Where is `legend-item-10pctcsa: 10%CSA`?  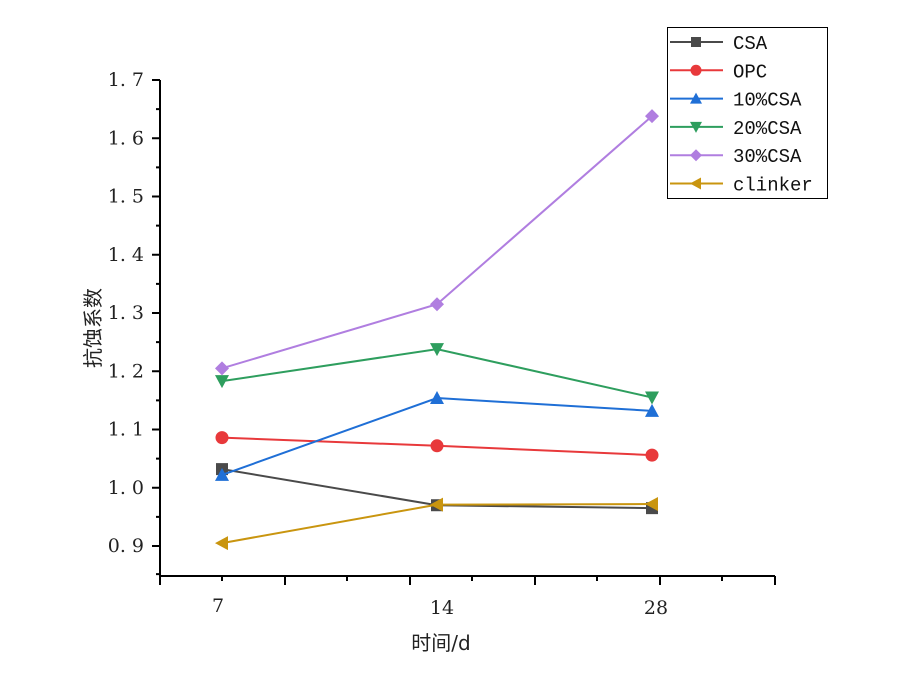
legend-item-10pctcsa: 10%CSA is located at coordinates (736, 101).